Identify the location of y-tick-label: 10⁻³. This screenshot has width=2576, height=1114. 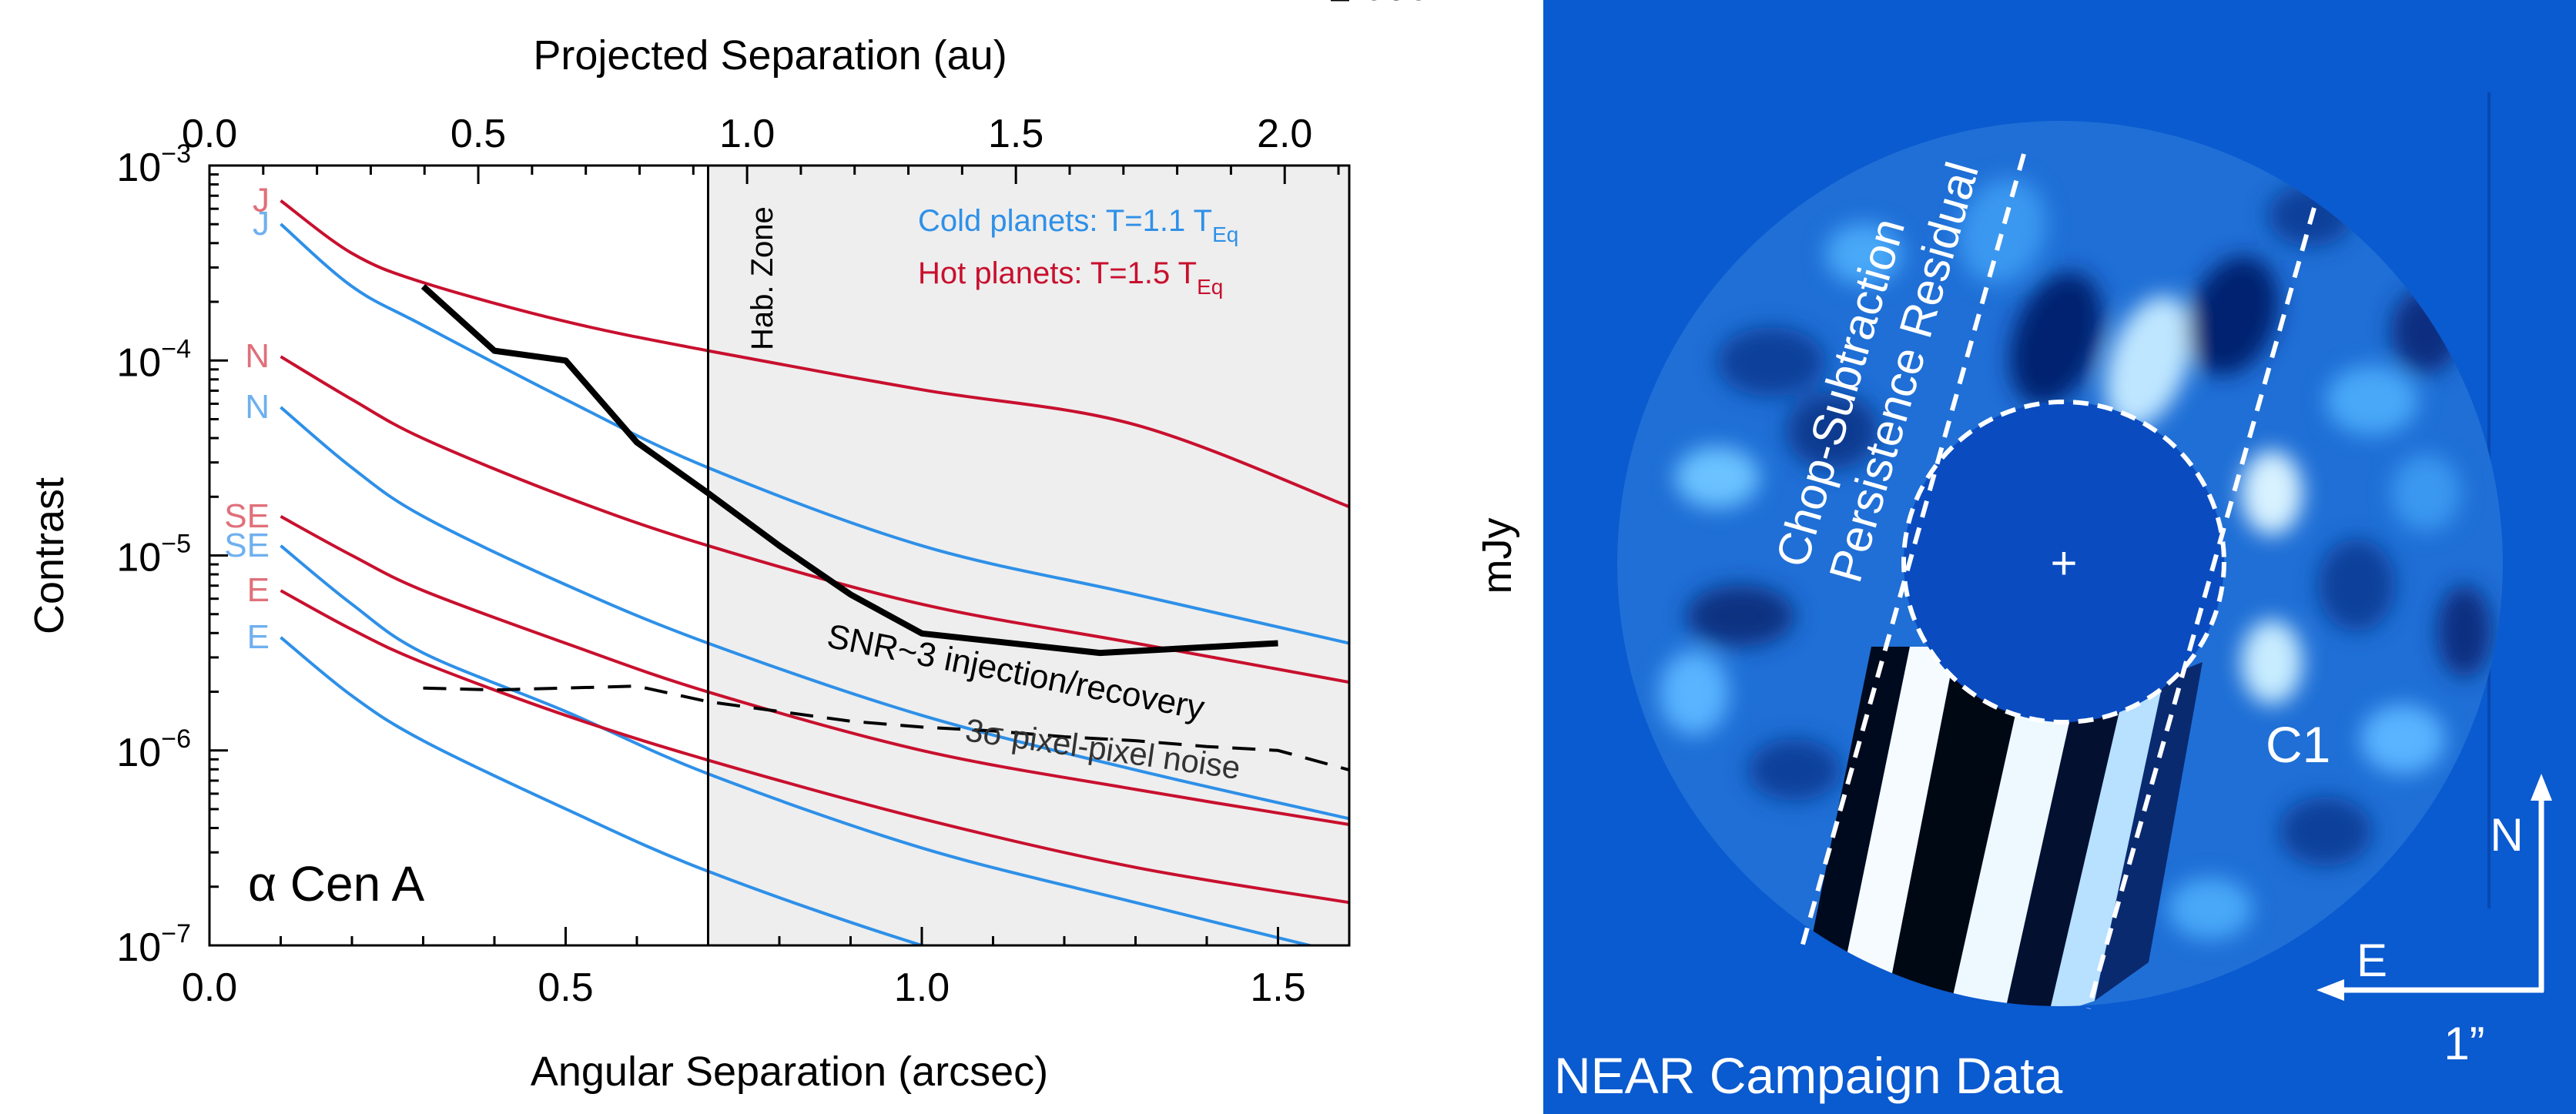
(153, 164).